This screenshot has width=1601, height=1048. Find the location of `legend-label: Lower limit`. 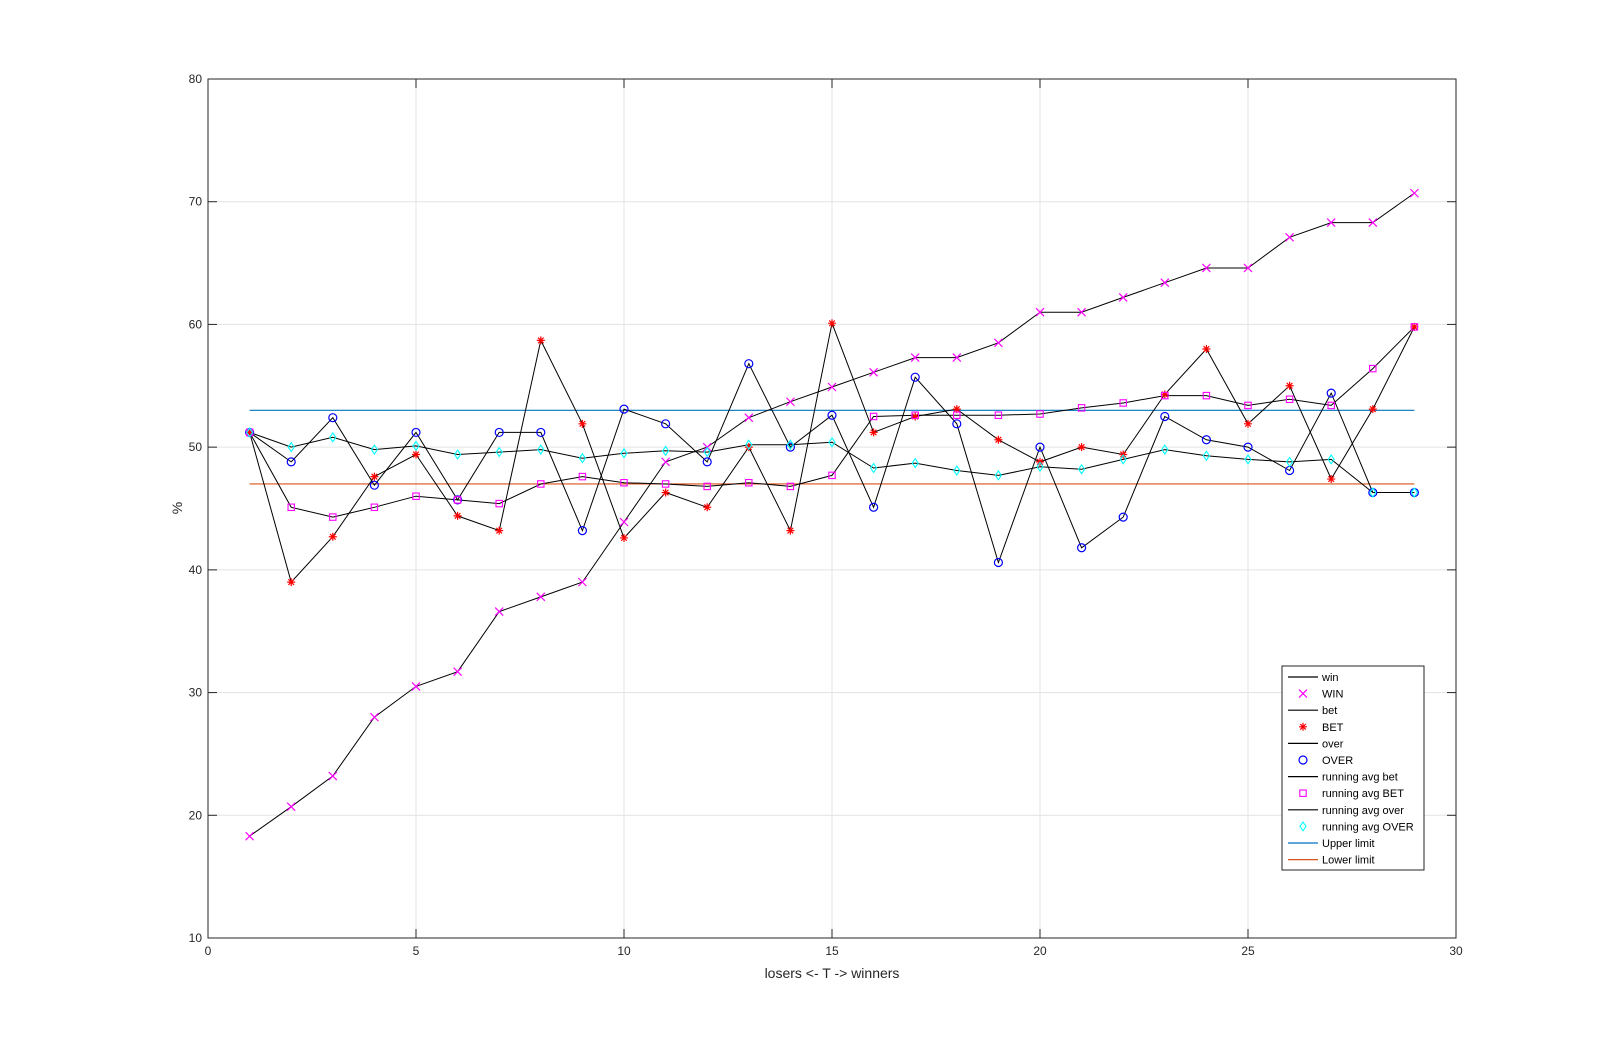

legend-label: Lower limit is located at coordinates (1348, 861).